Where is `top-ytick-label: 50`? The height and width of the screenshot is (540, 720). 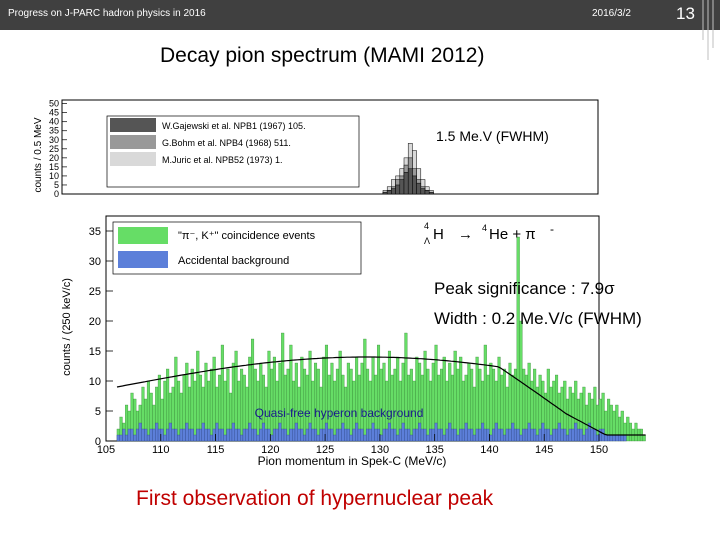
top-ytick-label: 50 is located at coordinates (54, 104).